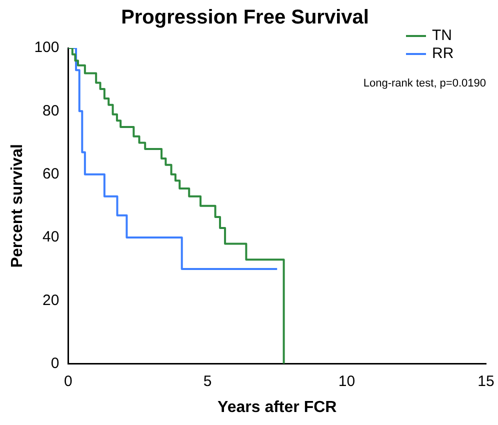 This screenshot has width=498, height=425. What do you see at coordinates (486, 381) in the screenshot?
I see `x-tick-label: 15` at bounding box center [486, 381].